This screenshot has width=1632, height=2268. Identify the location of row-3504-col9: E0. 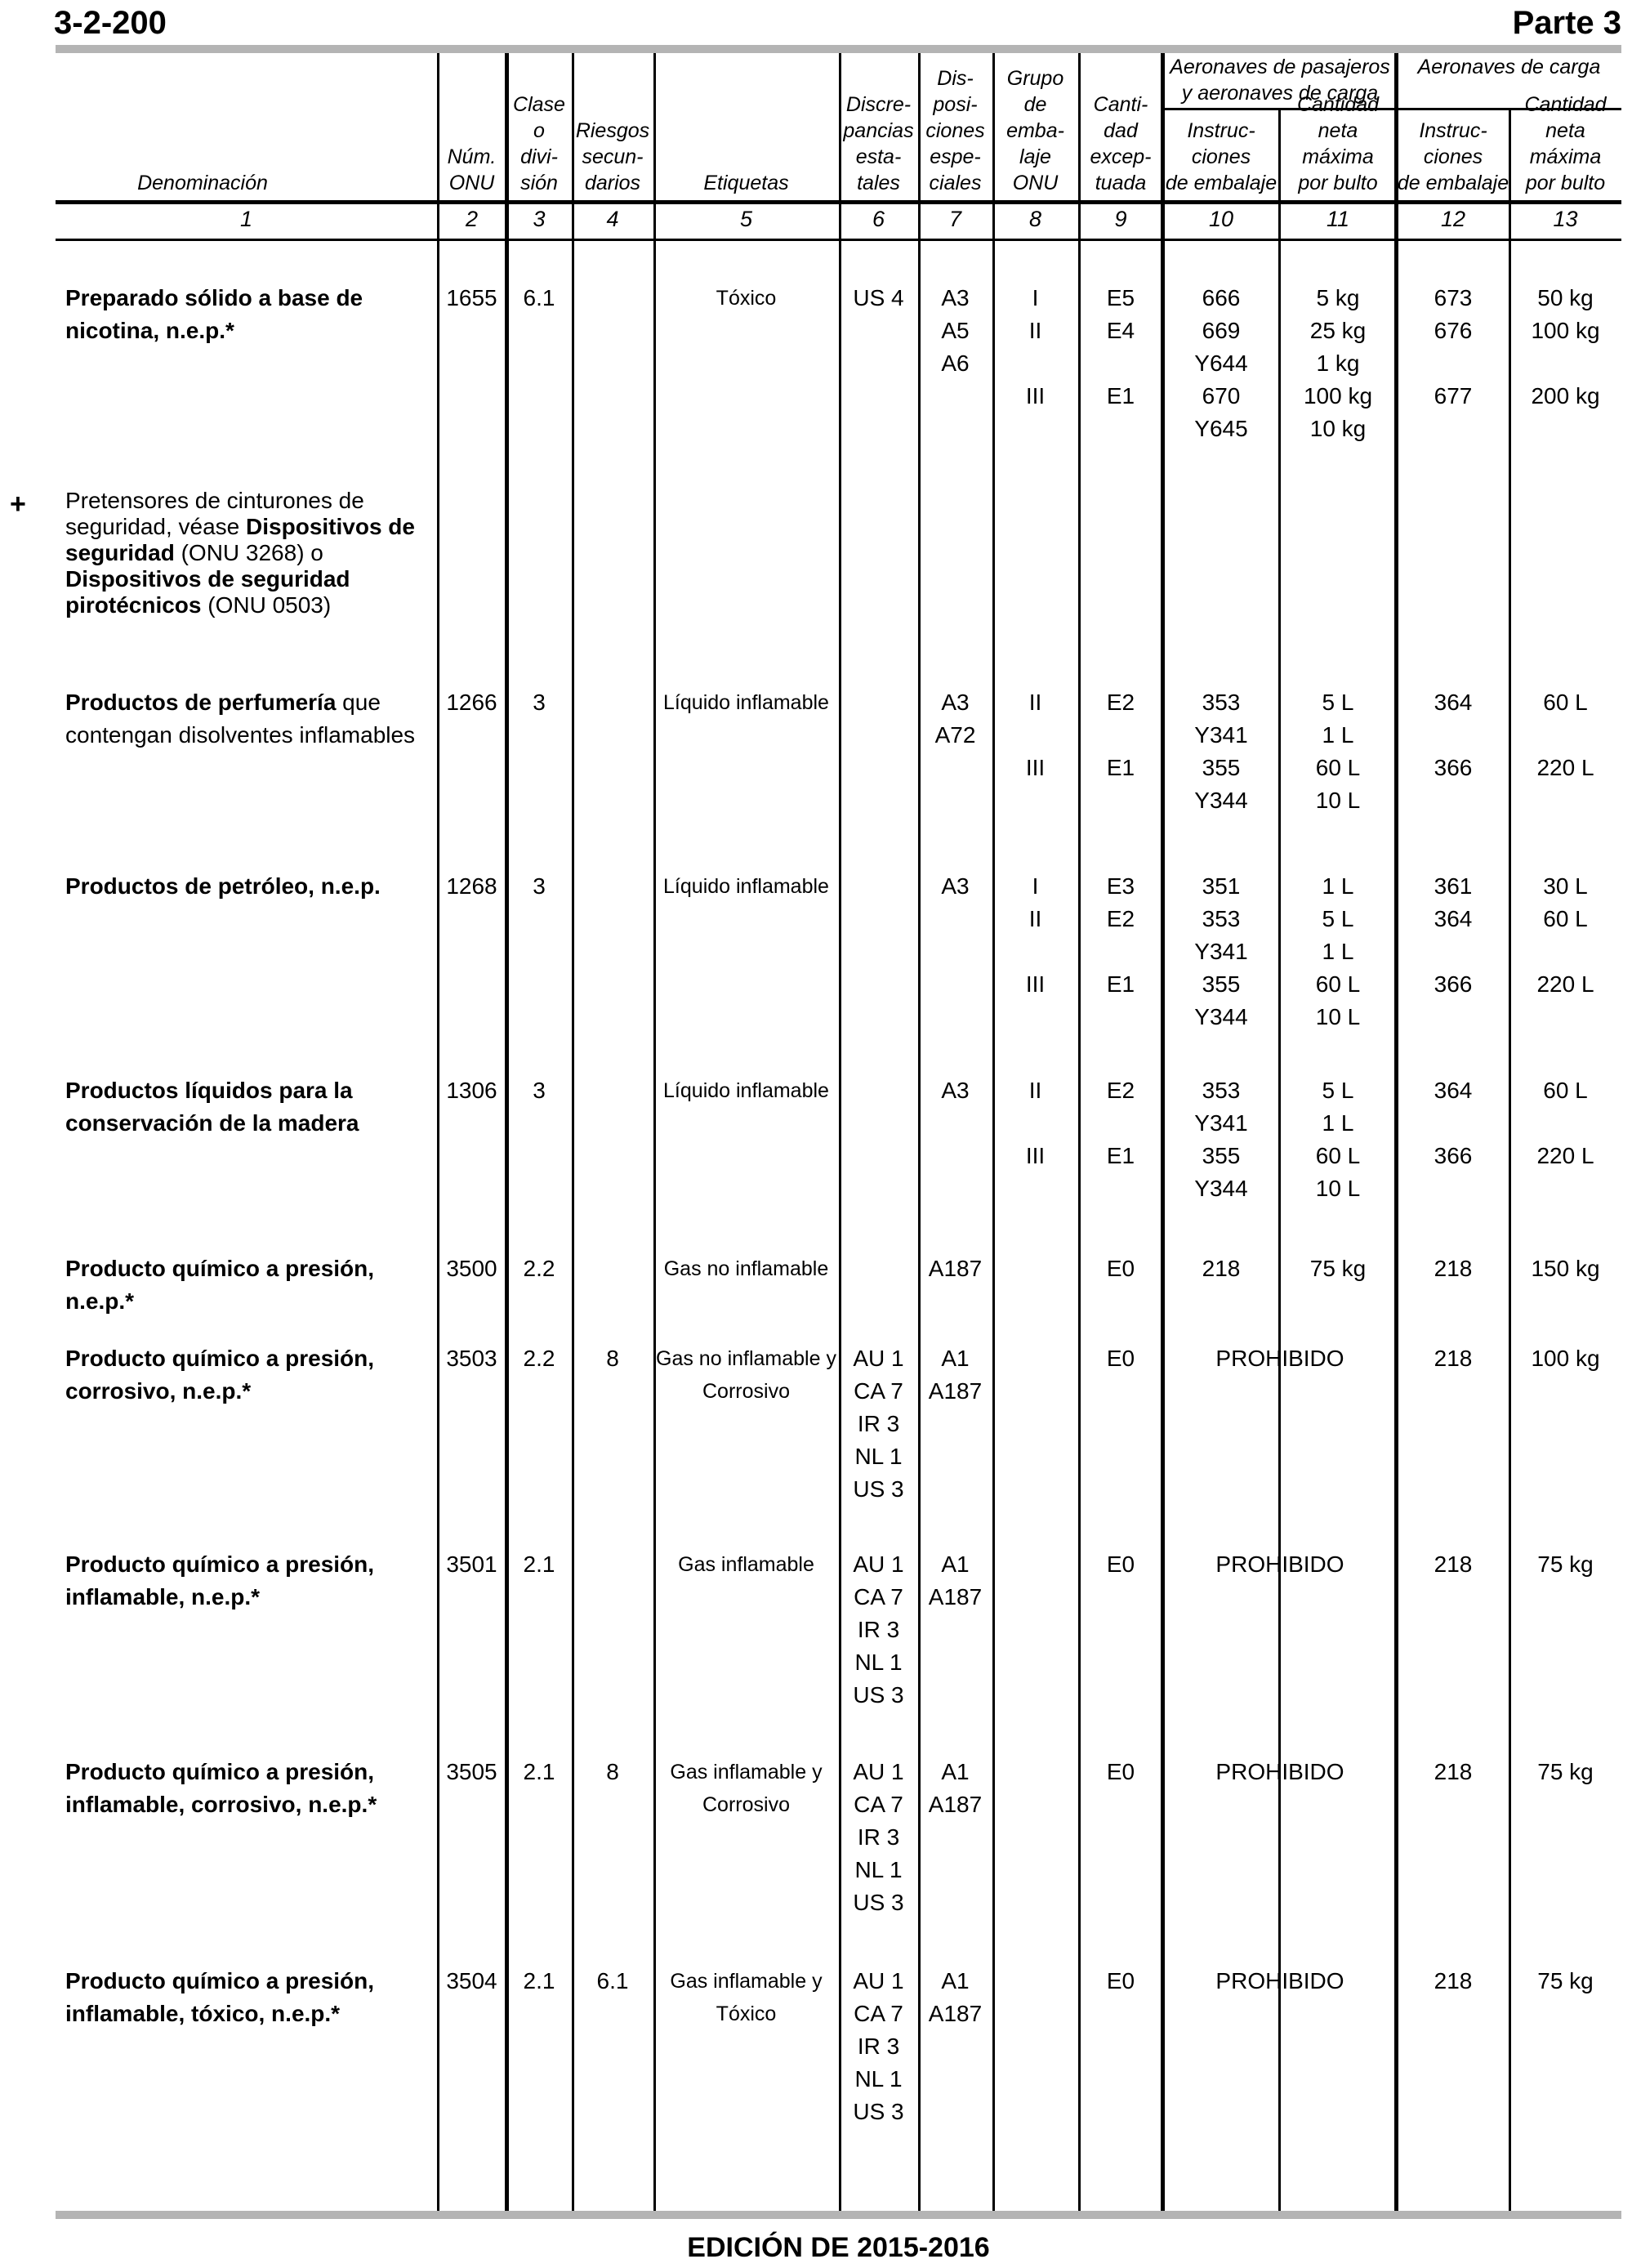
(1121, 1980).